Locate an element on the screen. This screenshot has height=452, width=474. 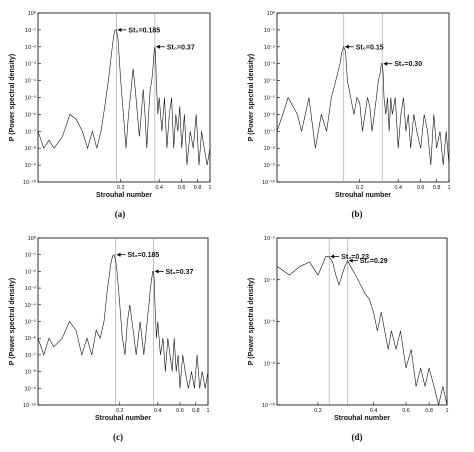
panel-label: (a) is located at coordinates (120, 214).